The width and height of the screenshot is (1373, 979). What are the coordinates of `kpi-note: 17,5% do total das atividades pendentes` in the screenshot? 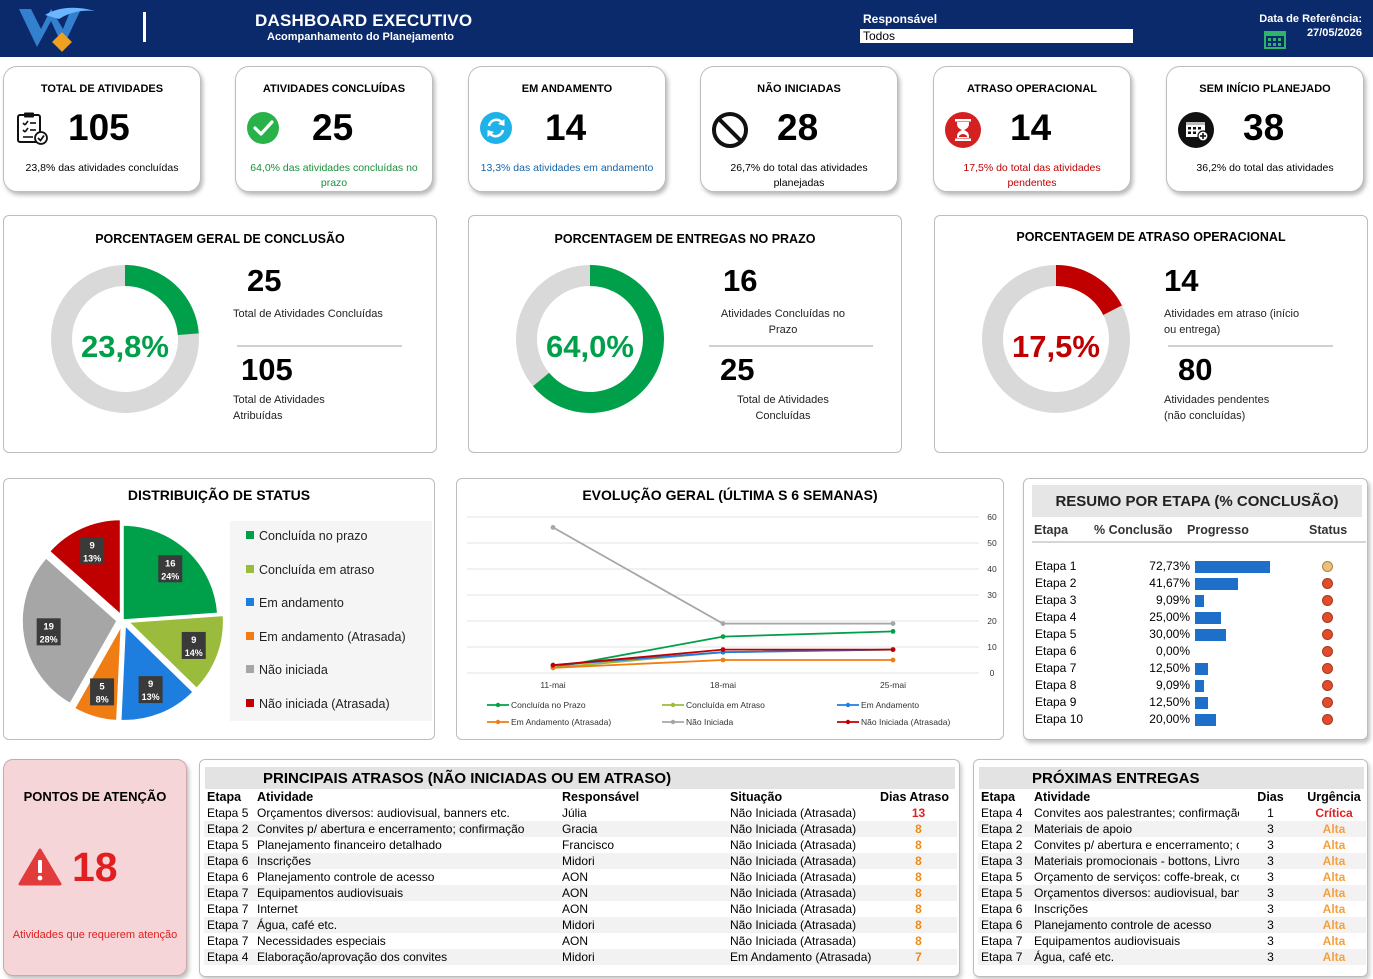 It's located at (1032, 175).